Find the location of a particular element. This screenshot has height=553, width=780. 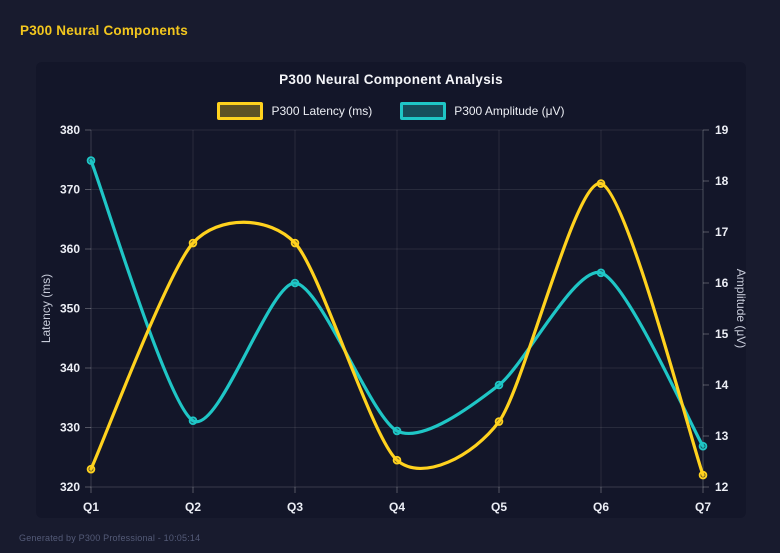

legend-item-latency: P300 Latency (ms) is located at coordinates (294, 111).